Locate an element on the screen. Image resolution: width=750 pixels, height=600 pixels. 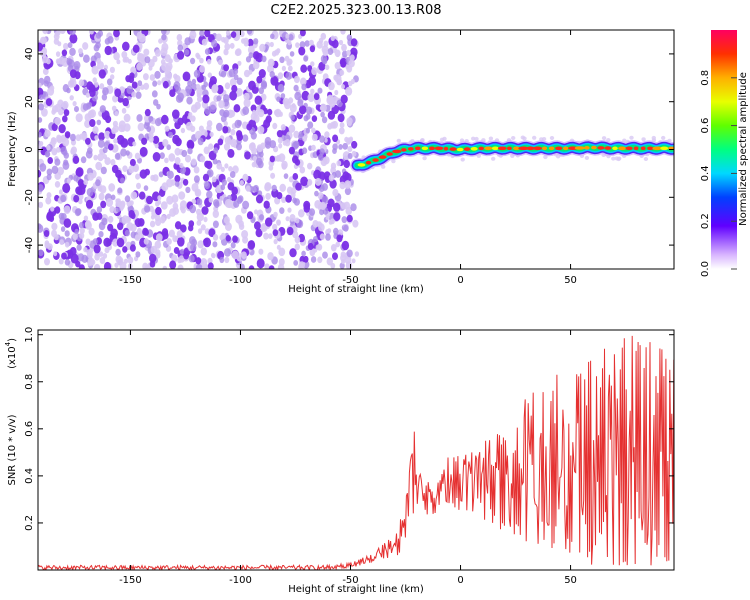
spec-x-tick-label: 50 is located at coordinates (570, 280).